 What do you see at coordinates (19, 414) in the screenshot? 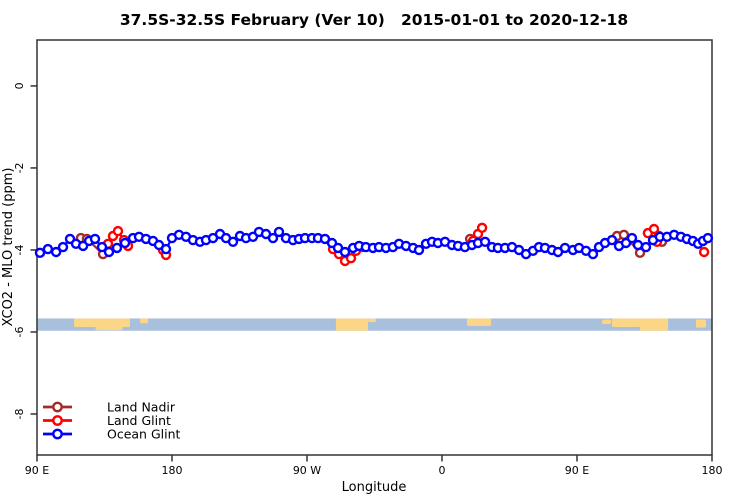
I see `y-tick-label: -8` at bounding box center [19, 414].